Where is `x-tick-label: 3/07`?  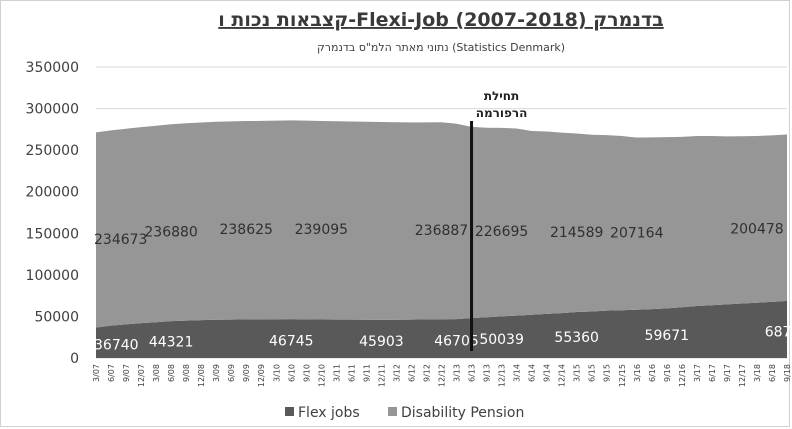
x-tick-label: 3/07 is located at coordinates (96, 373).